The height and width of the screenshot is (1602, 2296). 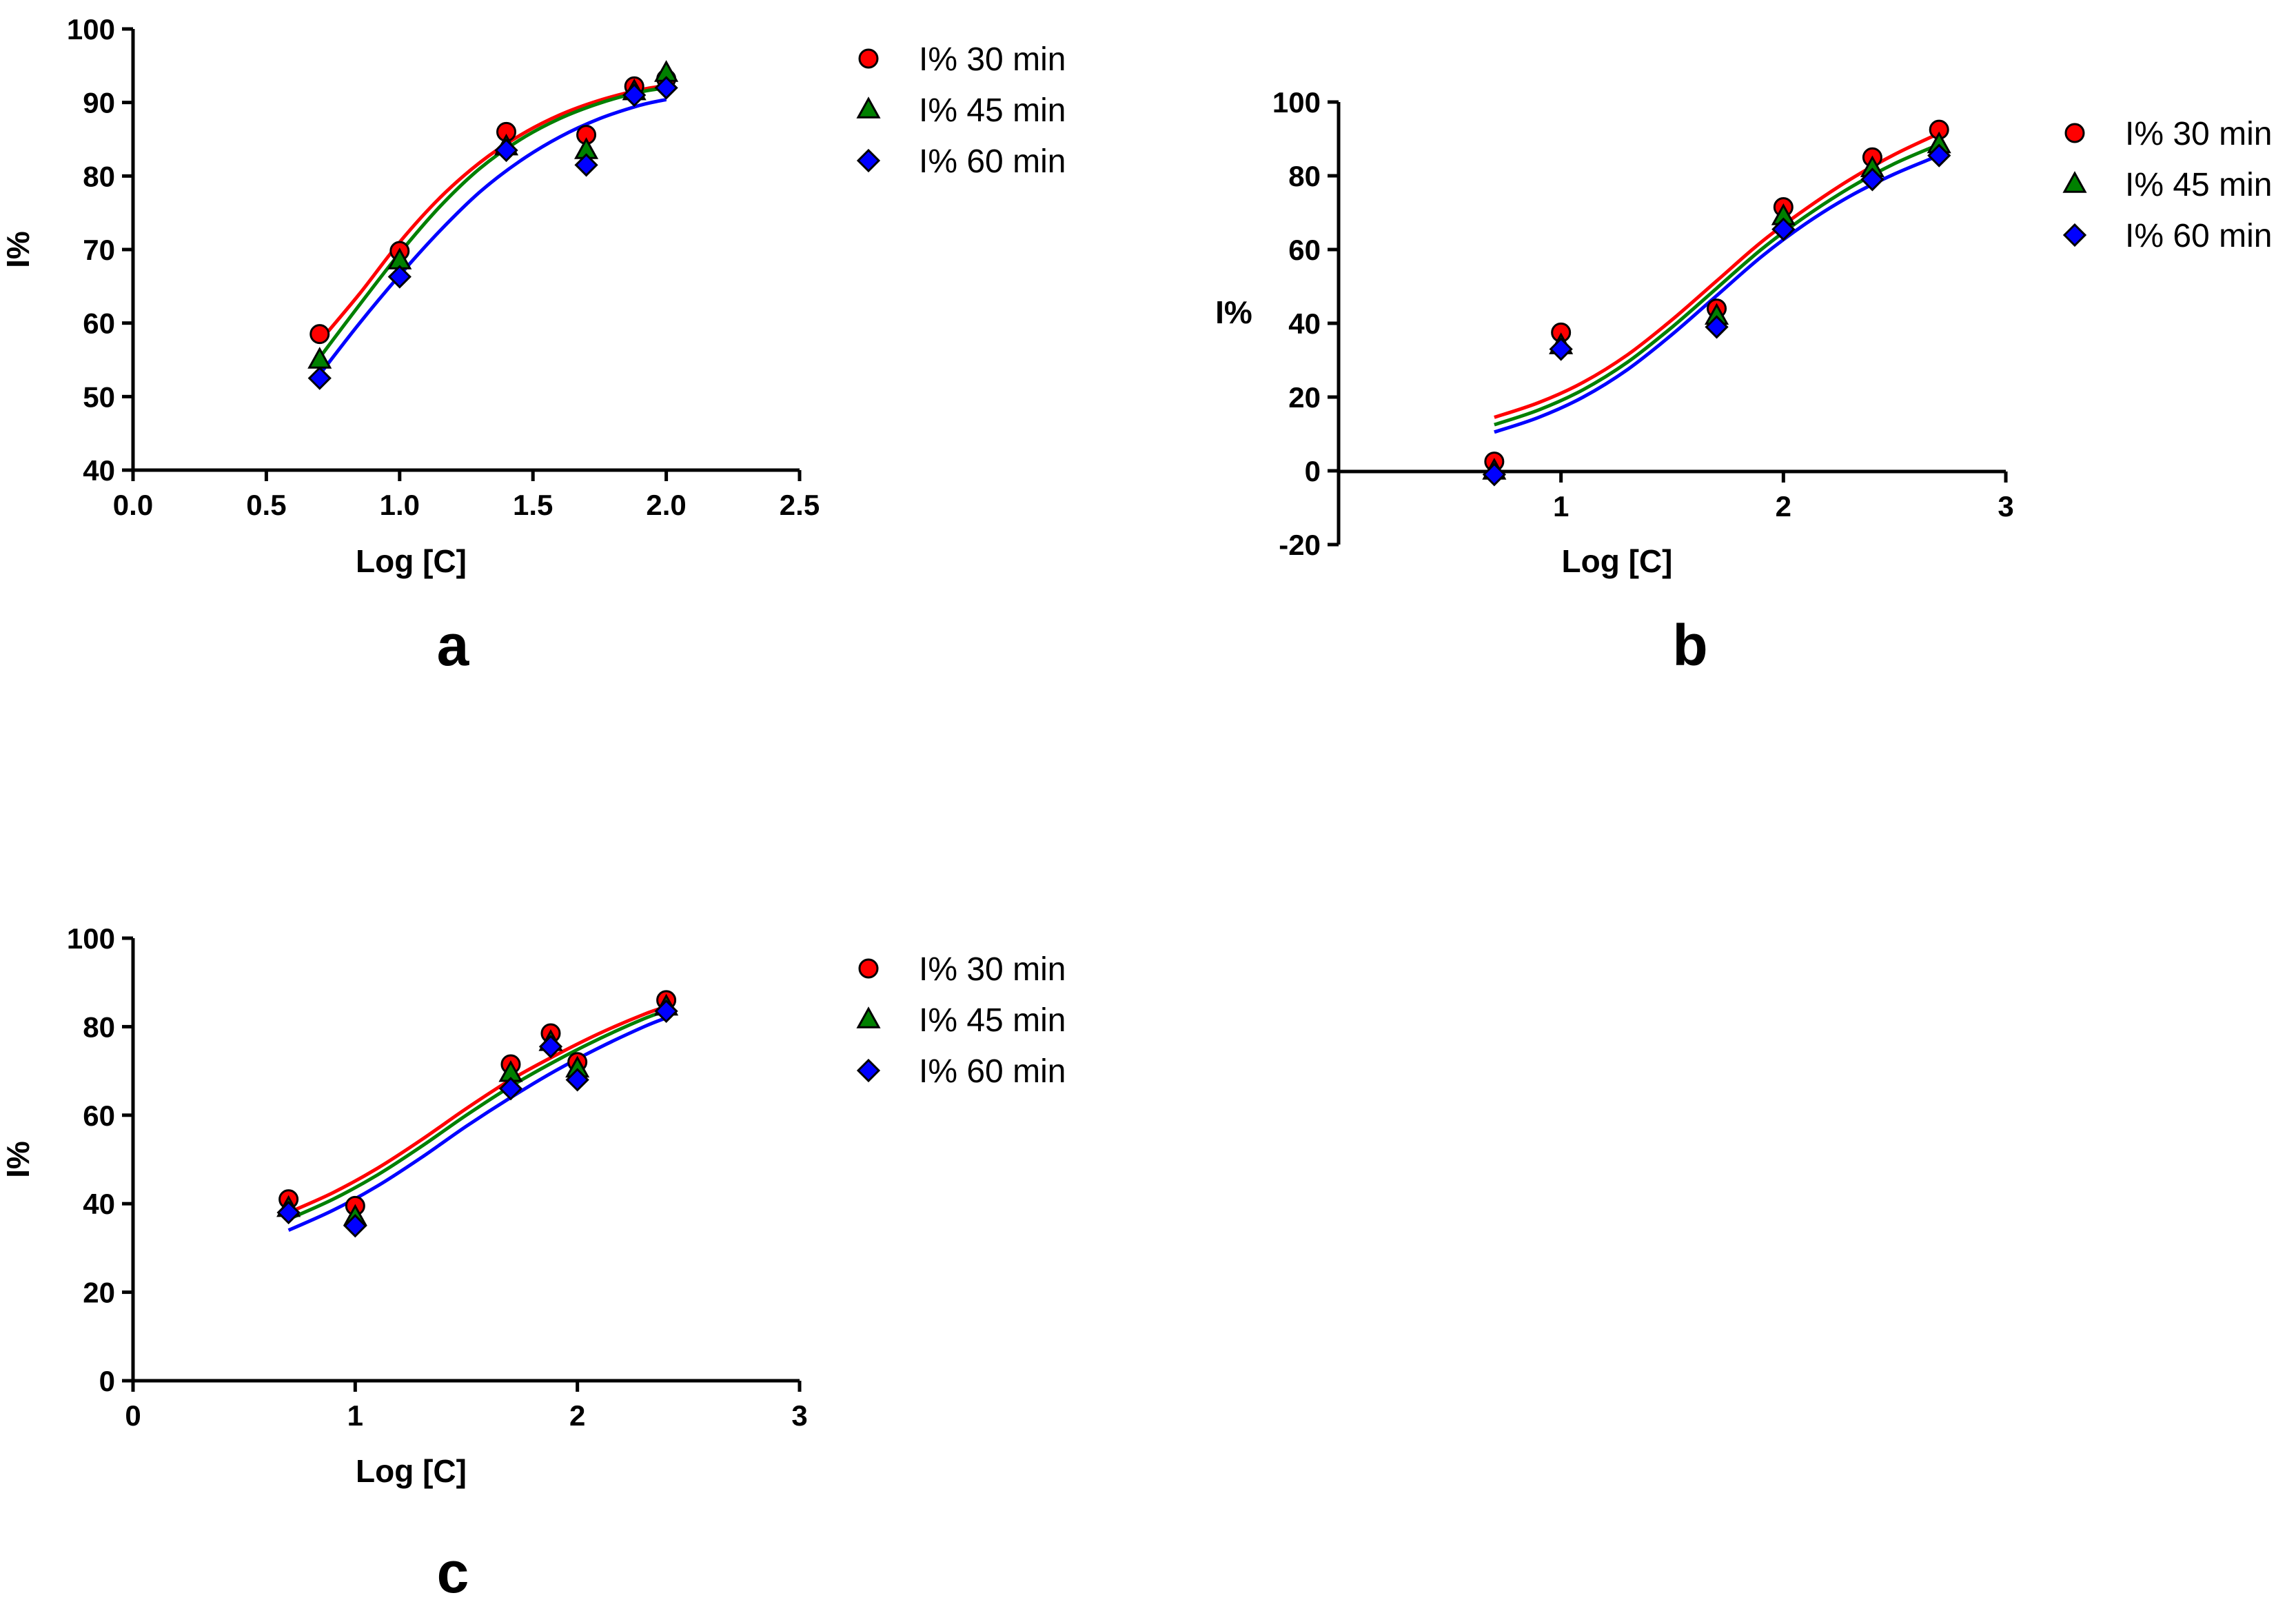 What do you see at coordinates (666, 505) in the screenshot?
I see `x-tick-label: 2.0` at bounding box center [666, 505].